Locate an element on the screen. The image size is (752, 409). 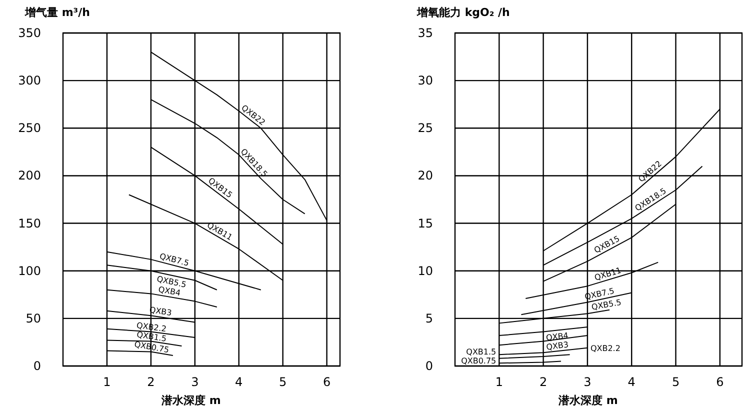
y-tick-label: 350 is located at coordinates (29, 33).